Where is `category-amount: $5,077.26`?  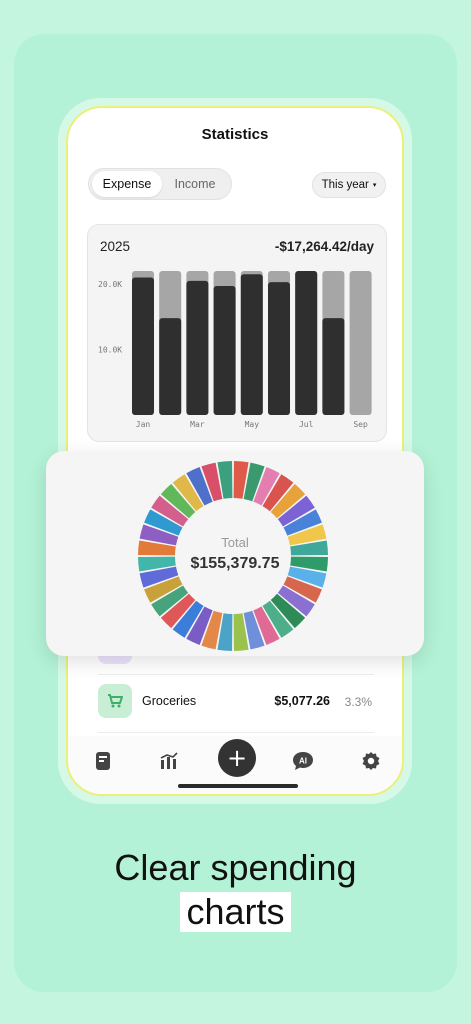 category-amount: $5,077.26 is located at coordinates (302, 701).